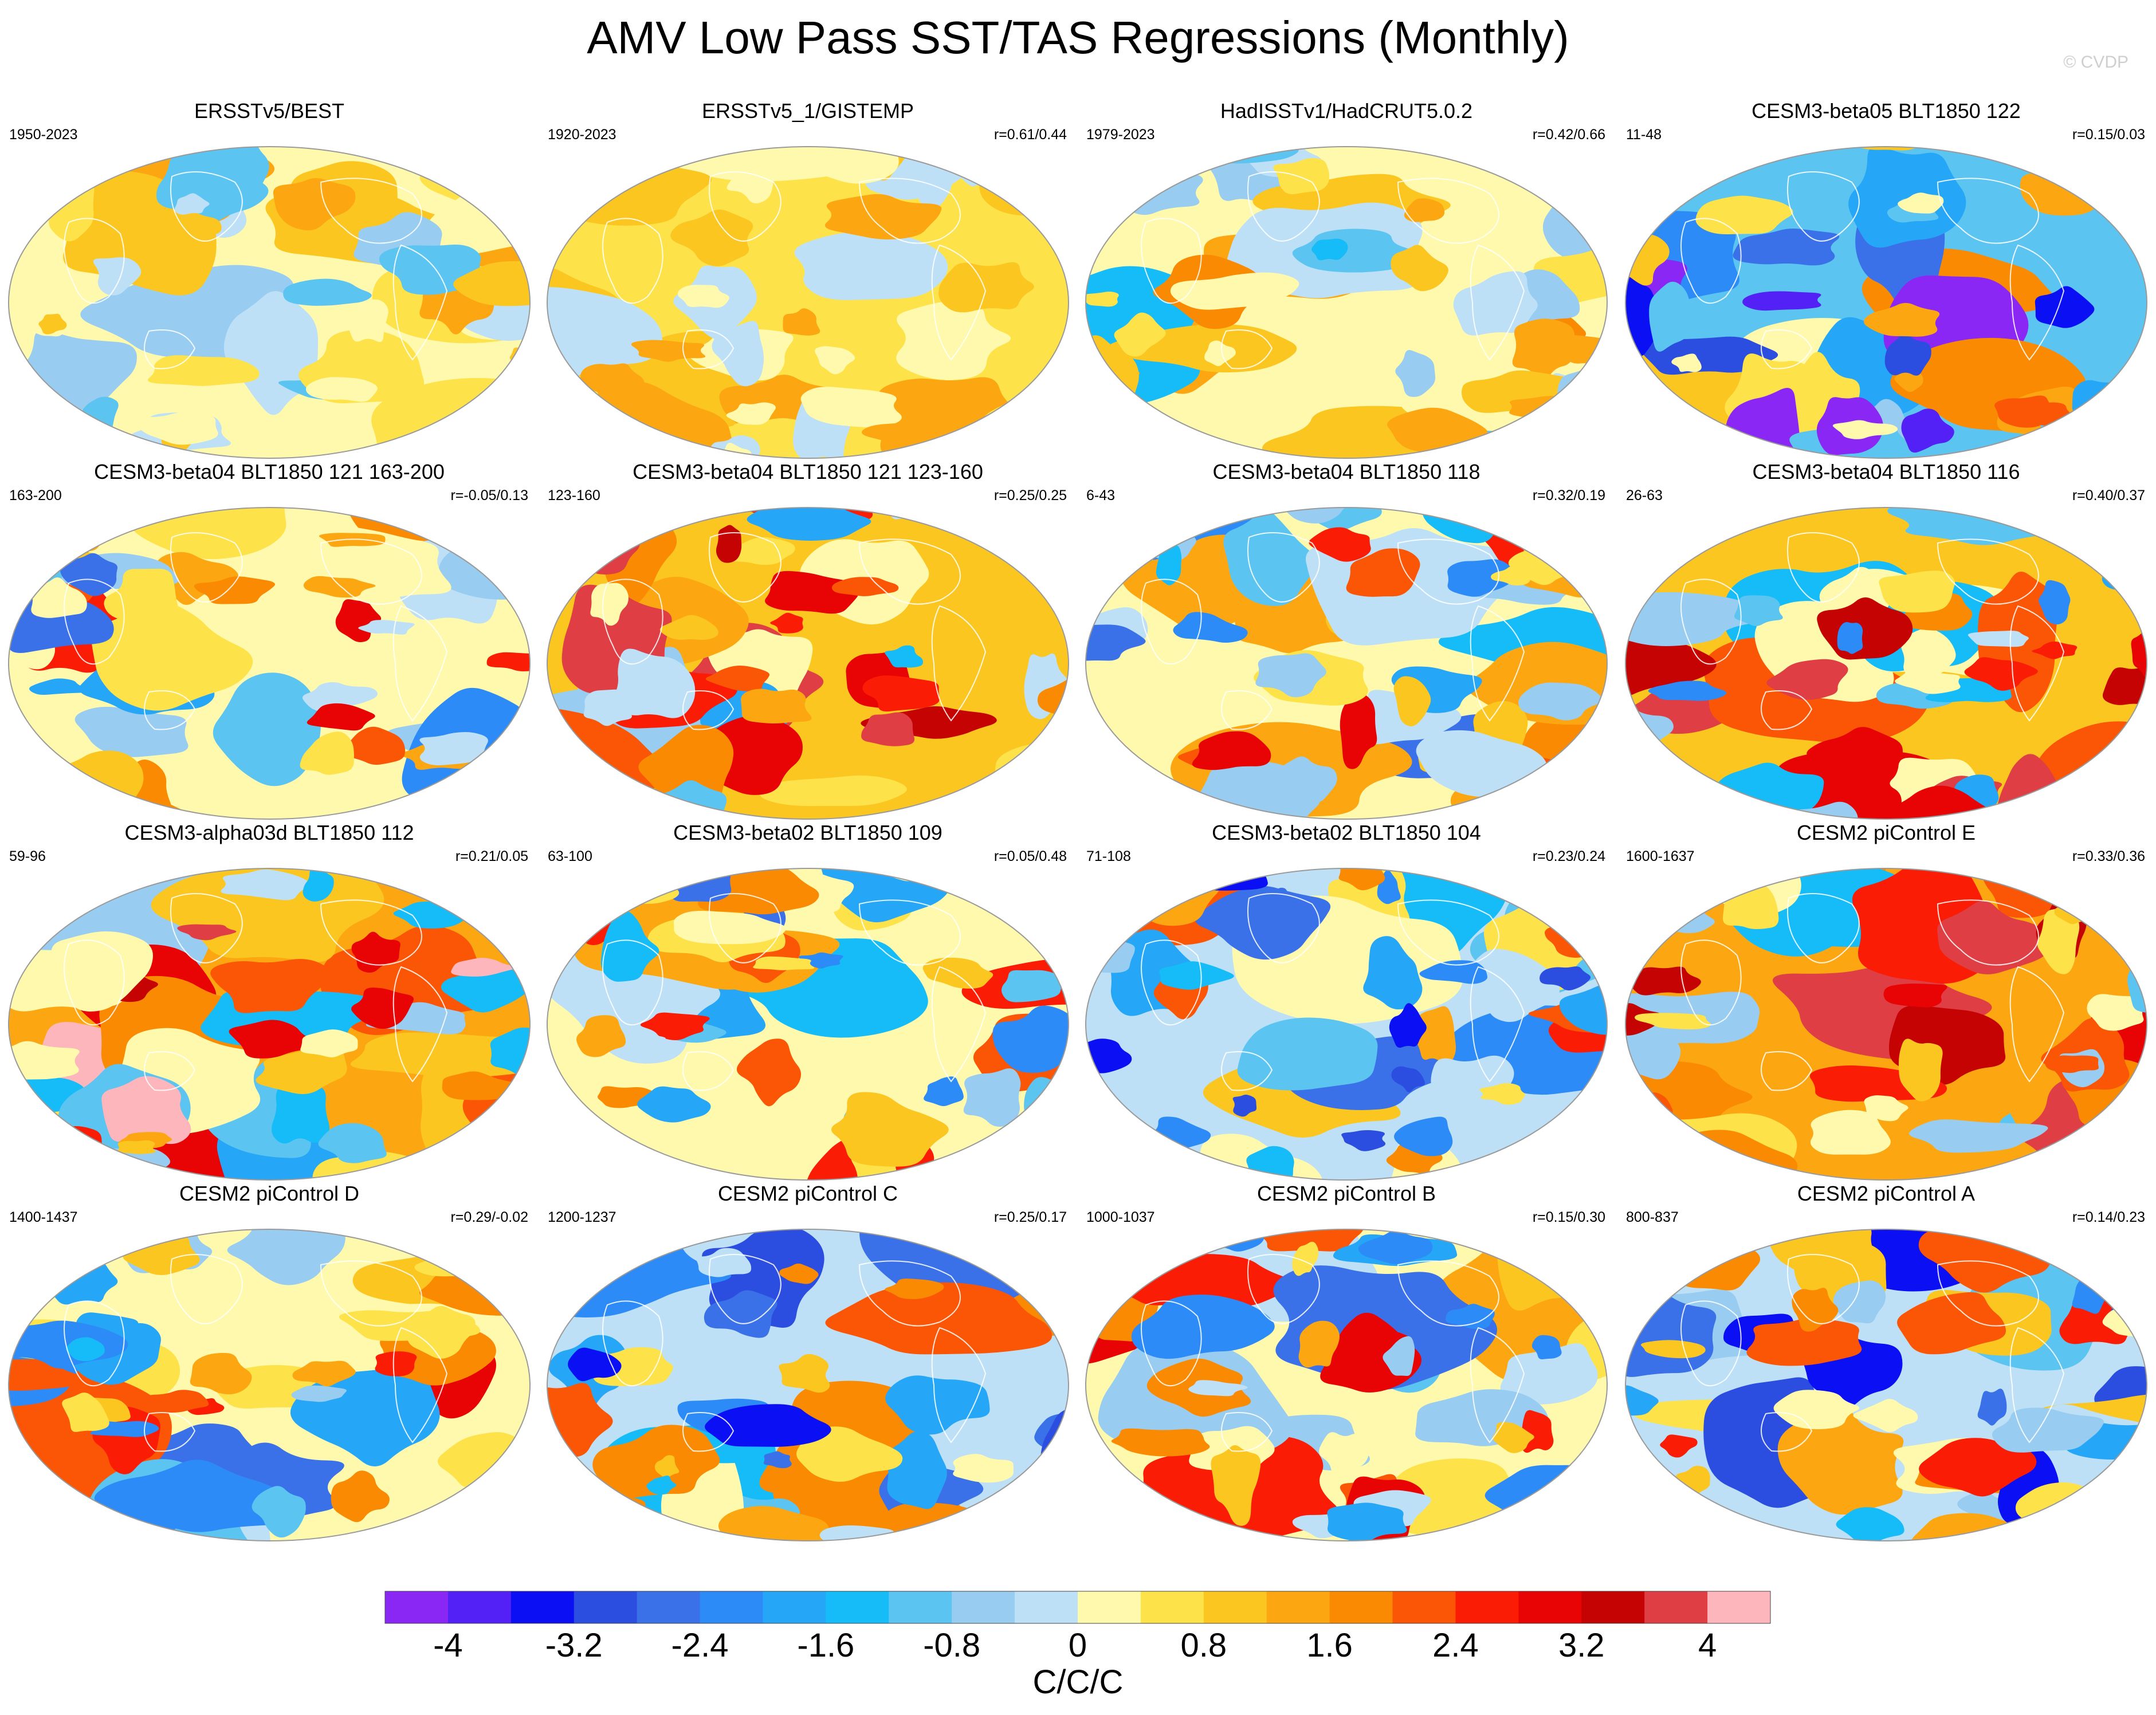 Image resolution: width=2156 pixels, height=1715 pixels. I want to click on panel-correlation: r=0.15/0.03, so click(2108, 135).